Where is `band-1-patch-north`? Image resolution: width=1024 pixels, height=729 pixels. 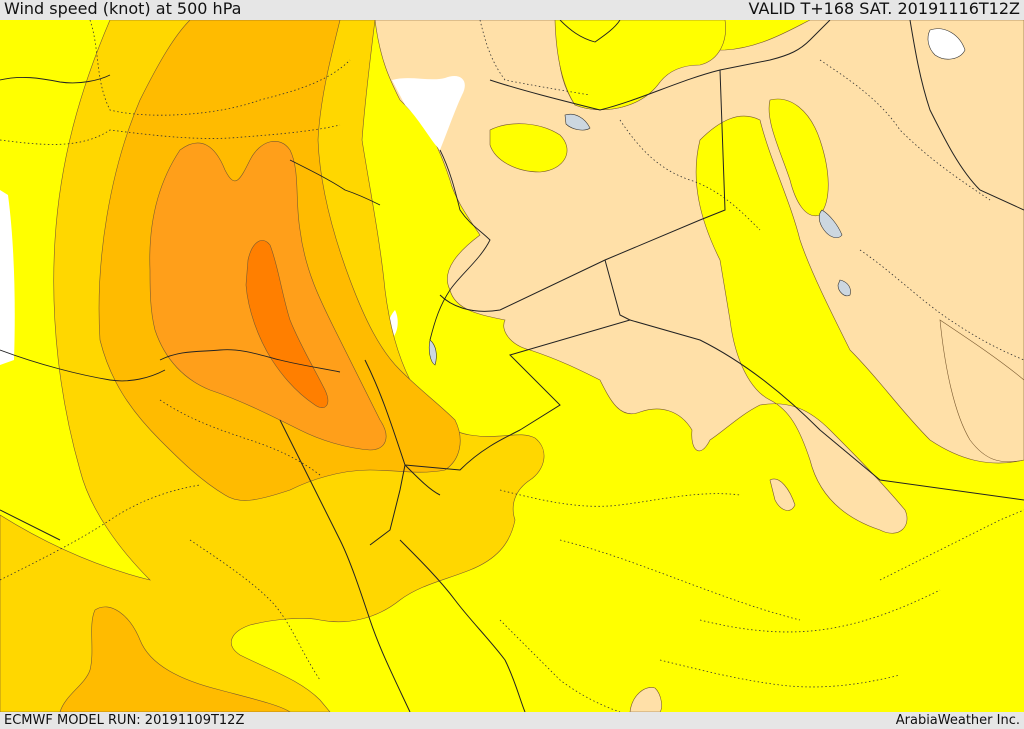 band-1-patch-north is located at coordinates (640, 65).